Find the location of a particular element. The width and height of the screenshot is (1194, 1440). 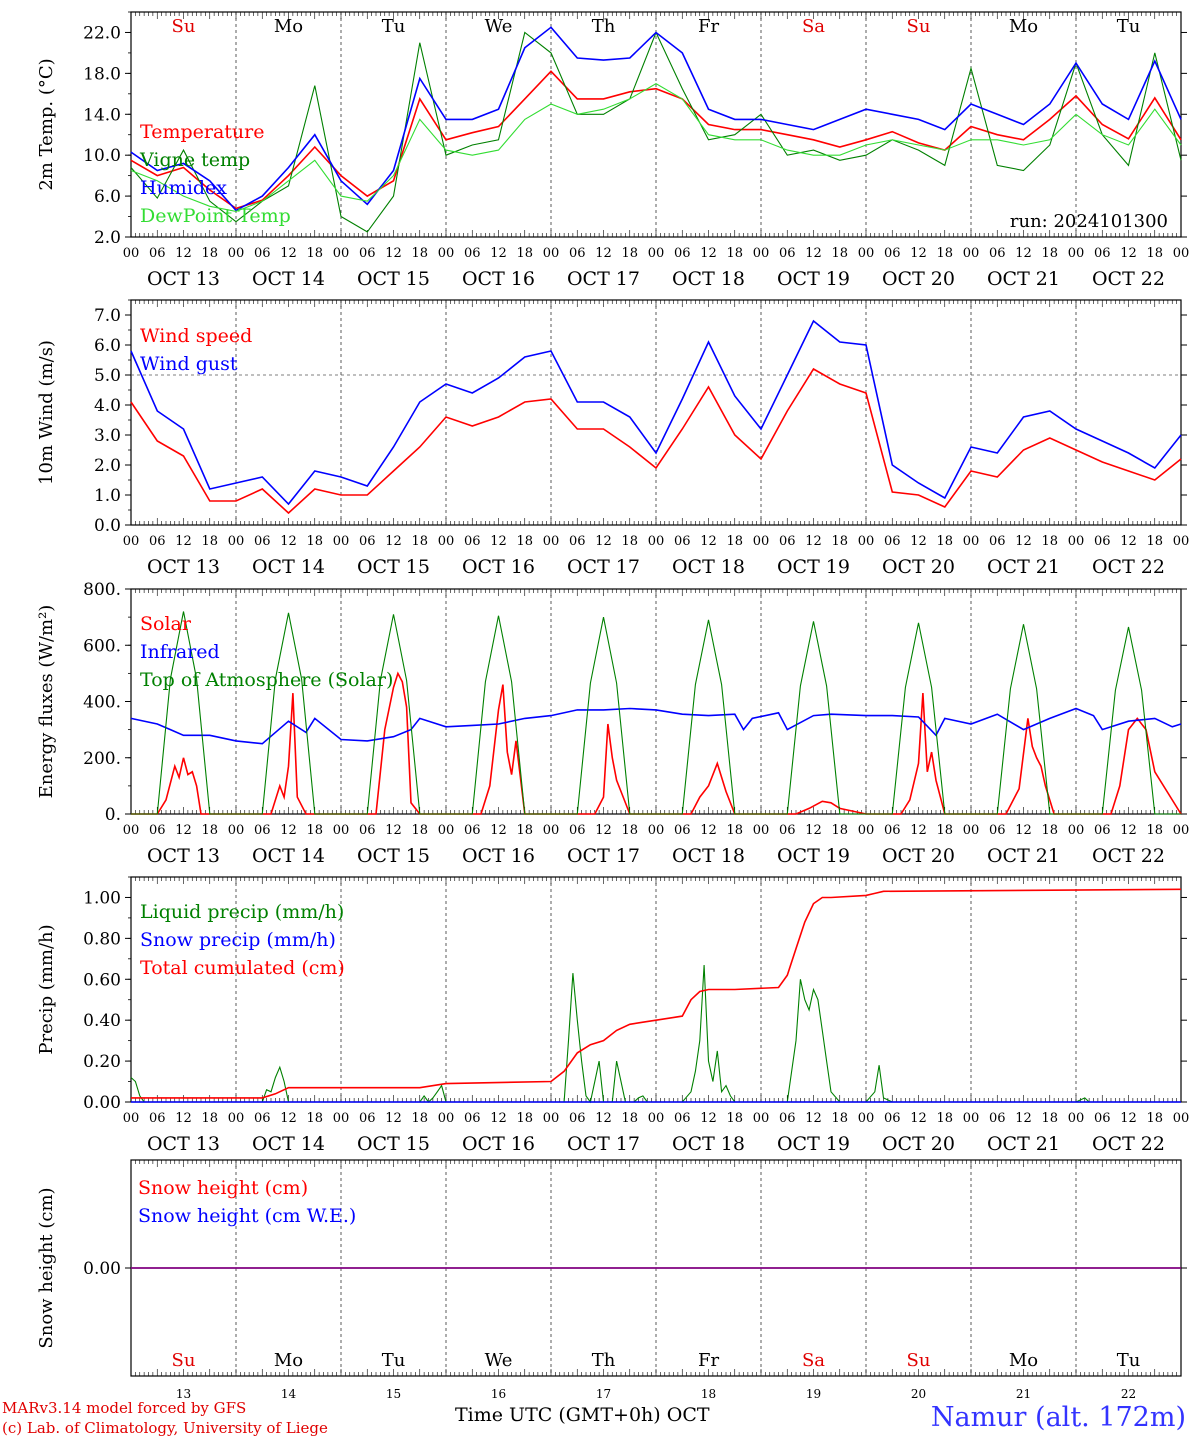

day-name: Sa is located at coordinates (813, 26).